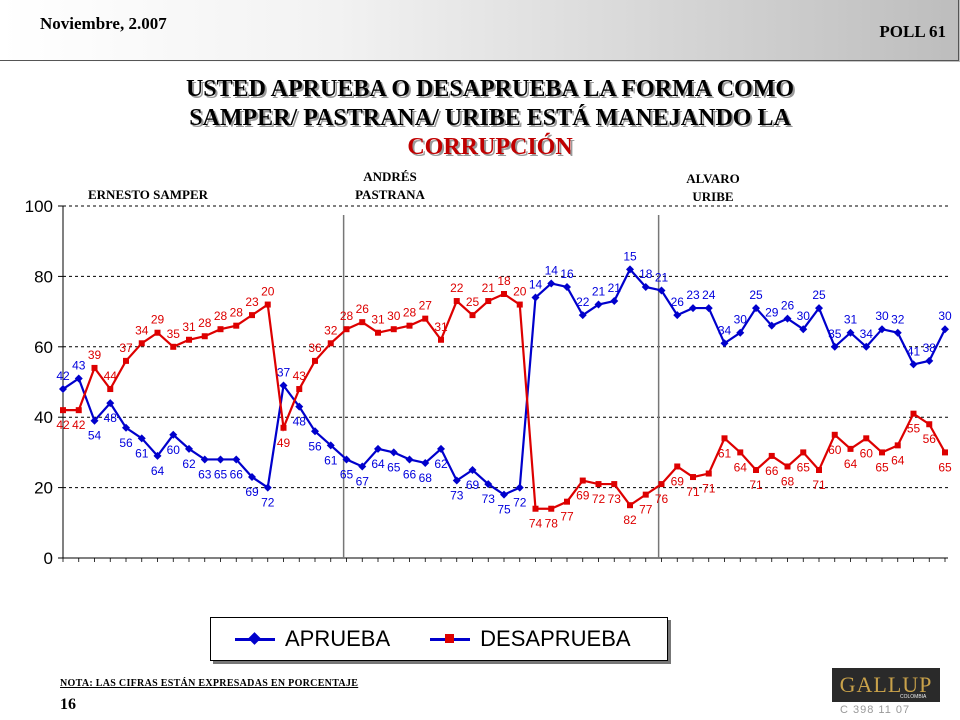  What do you see at coordinates (713, 188) in the screenshot?
I see `era-label-uribe: ALVARO URIBE` at bounding box center [713, 188].